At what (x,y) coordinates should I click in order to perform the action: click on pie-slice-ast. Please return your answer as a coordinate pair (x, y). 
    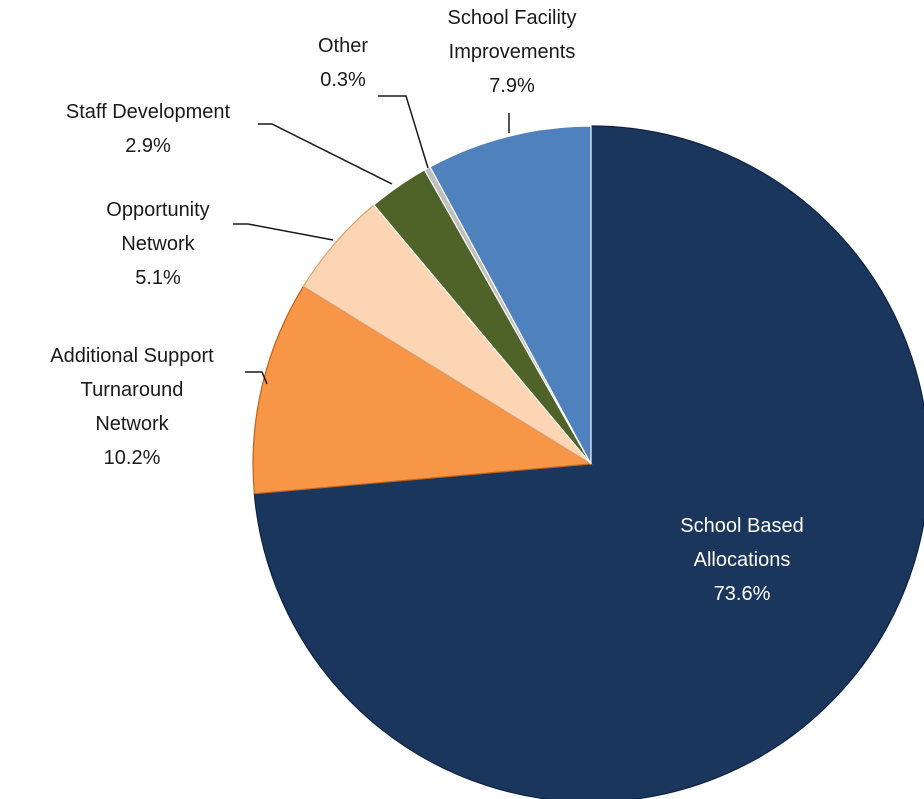
    Looking at the image, I should click on (422, 390).